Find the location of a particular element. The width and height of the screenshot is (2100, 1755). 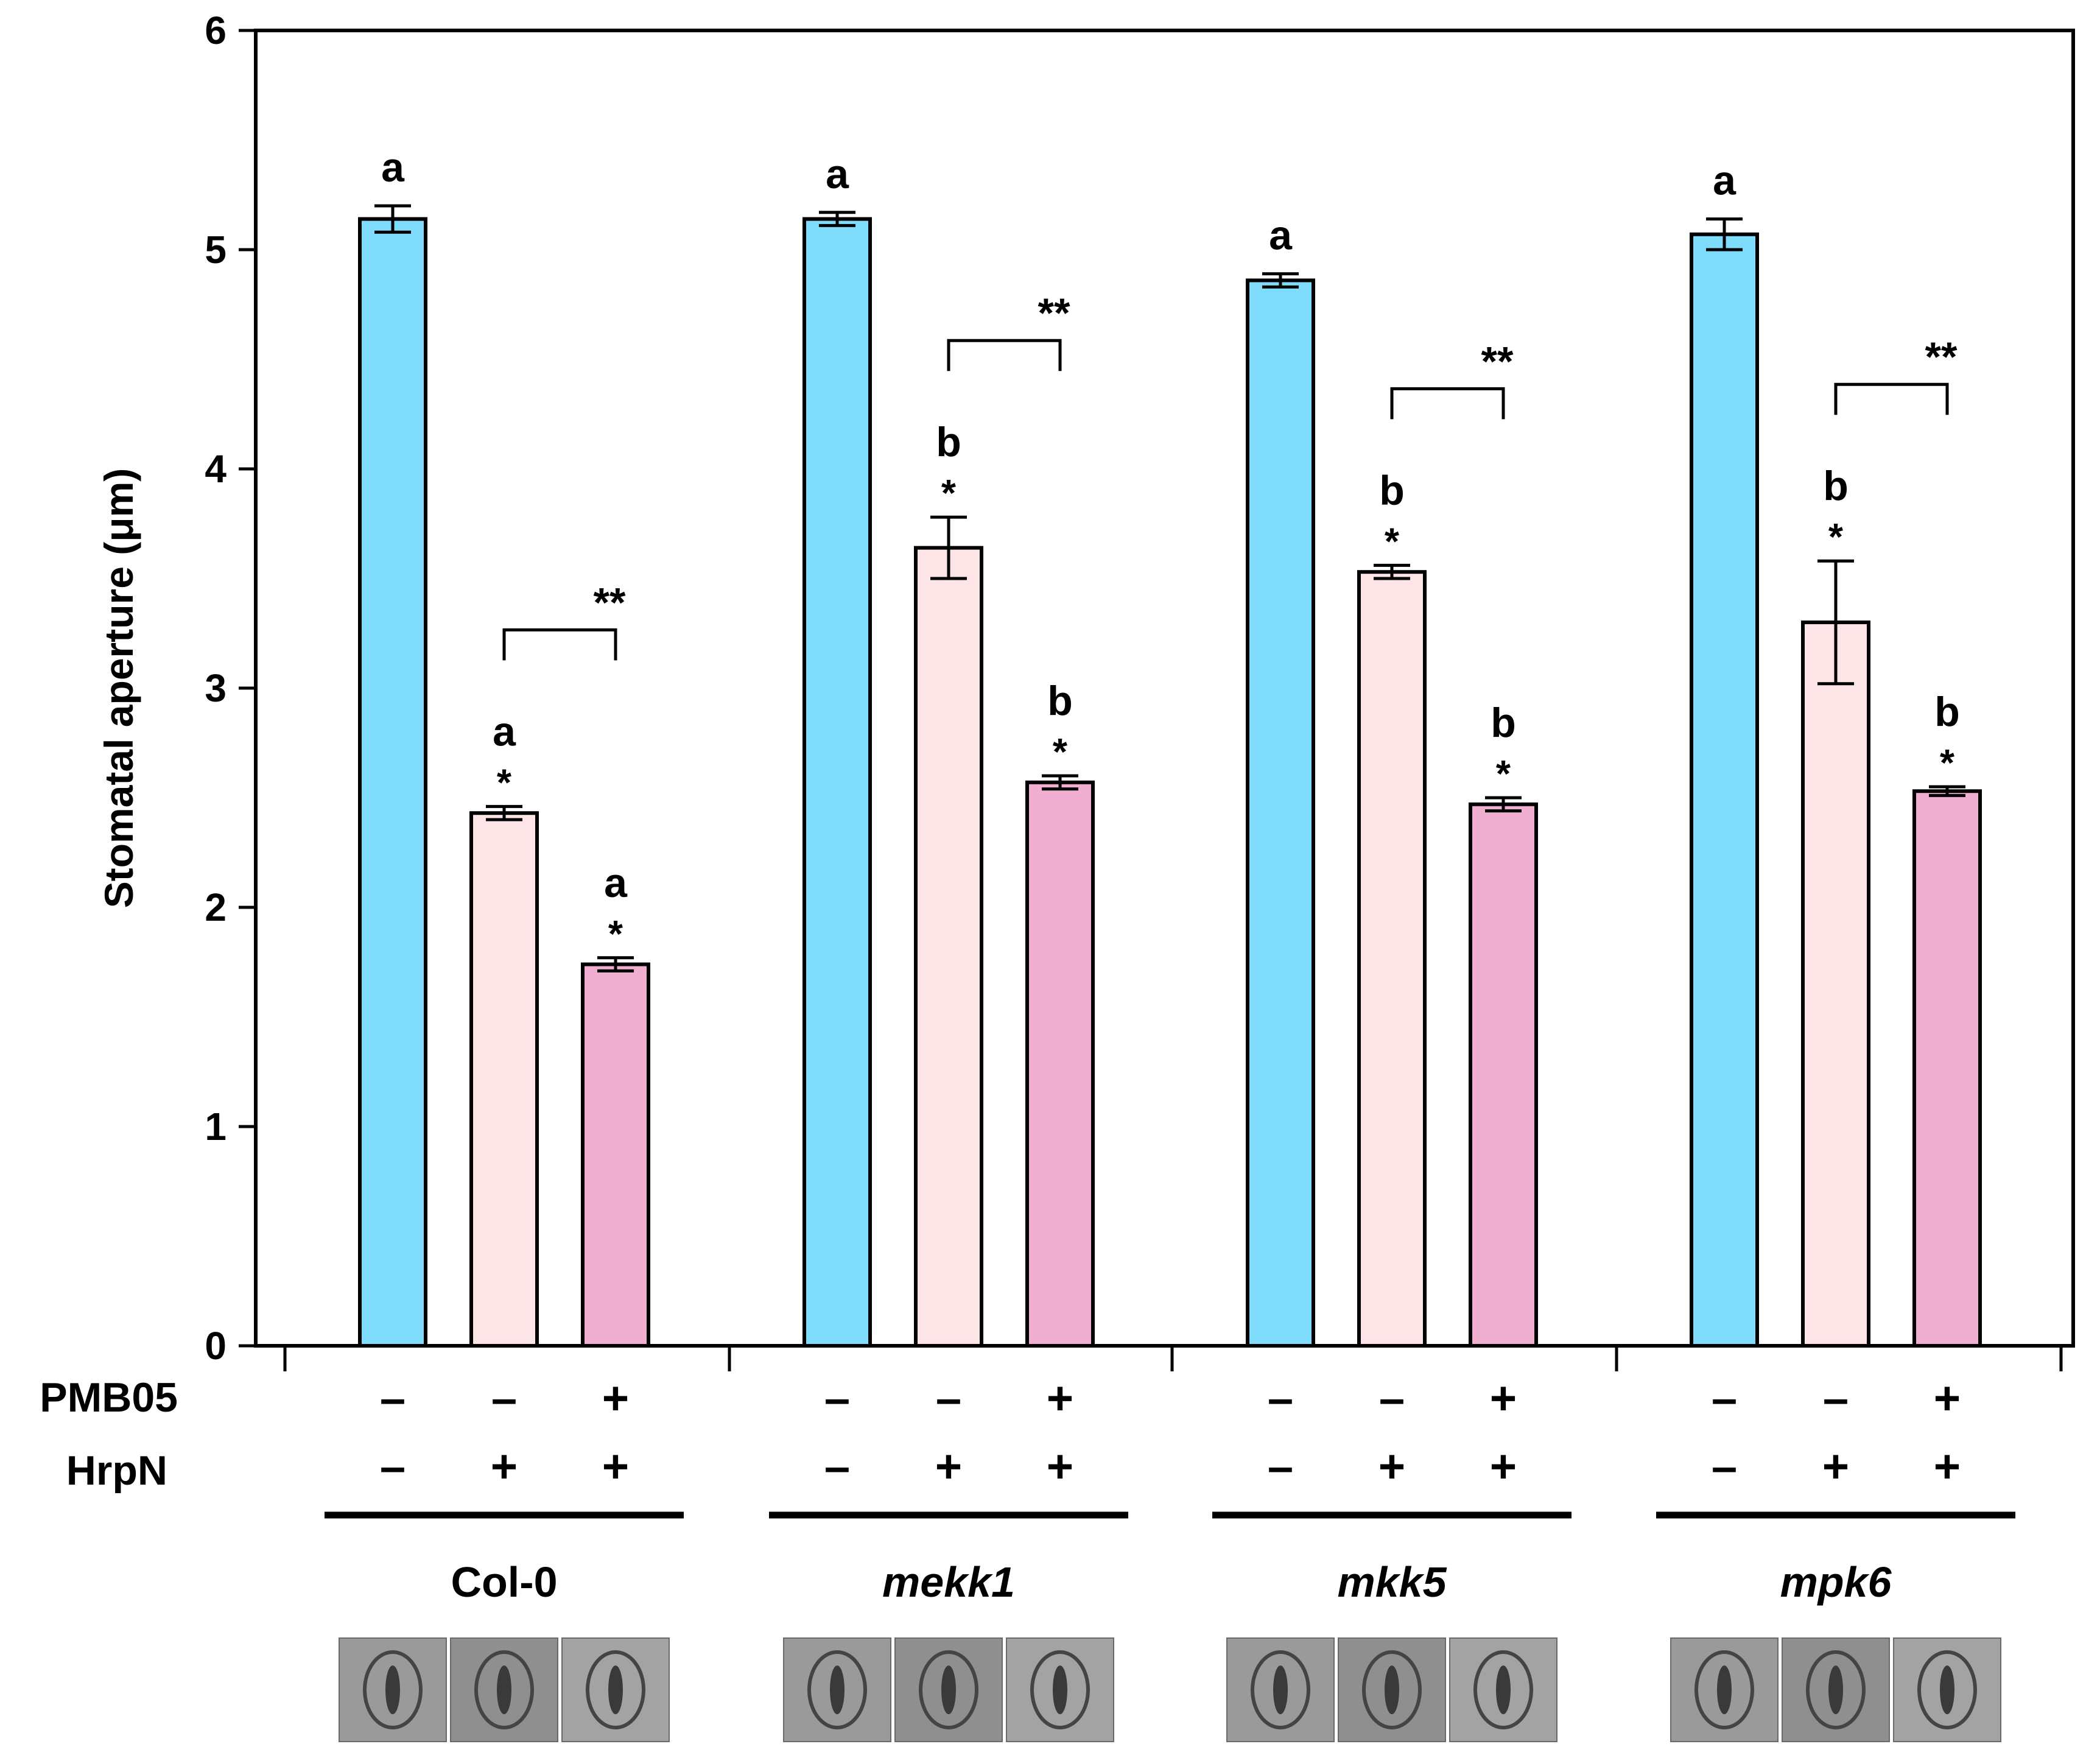

row-label-hrpn: HrpN is located at coordinates (116, 1470).